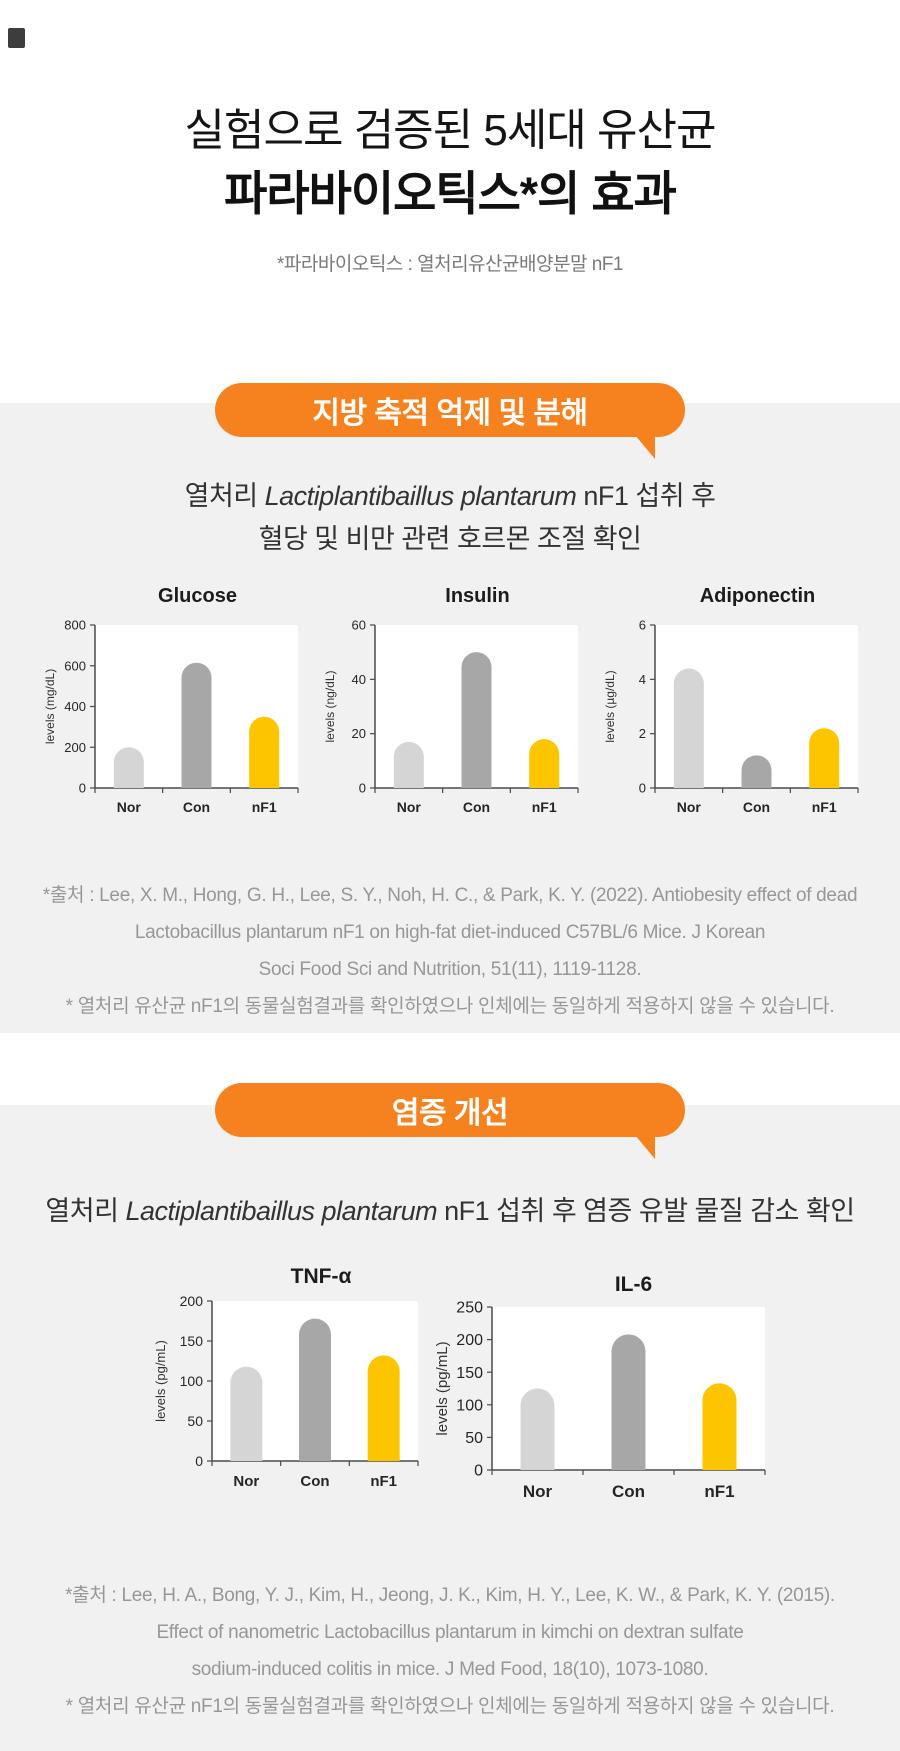 This screenshot has width=900, height=1751. Describe the element at coordinates (600, 1400) in the screenshot. I see `bar-chart-svg: 0 50 100 150 200 250 Nor Con nF1 levels (pg/mL)` at that location.